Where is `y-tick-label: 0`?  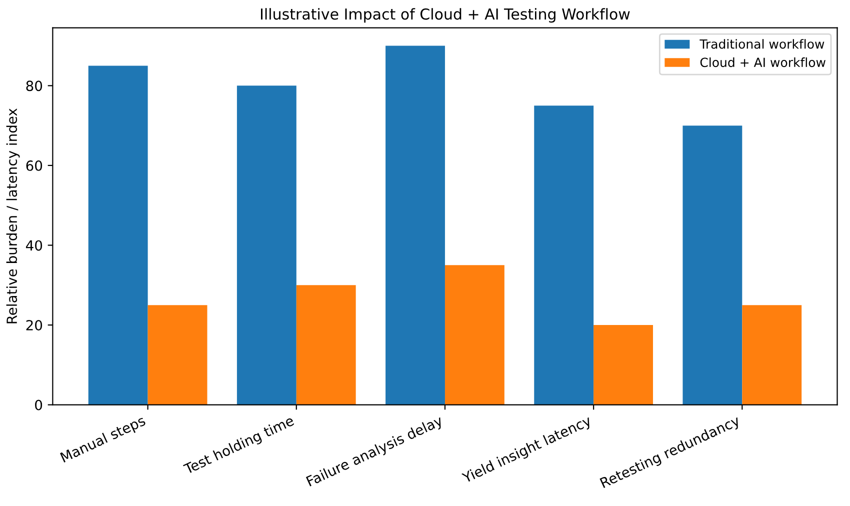 y-tick-label: 0 is located at coordinates (38, 405).